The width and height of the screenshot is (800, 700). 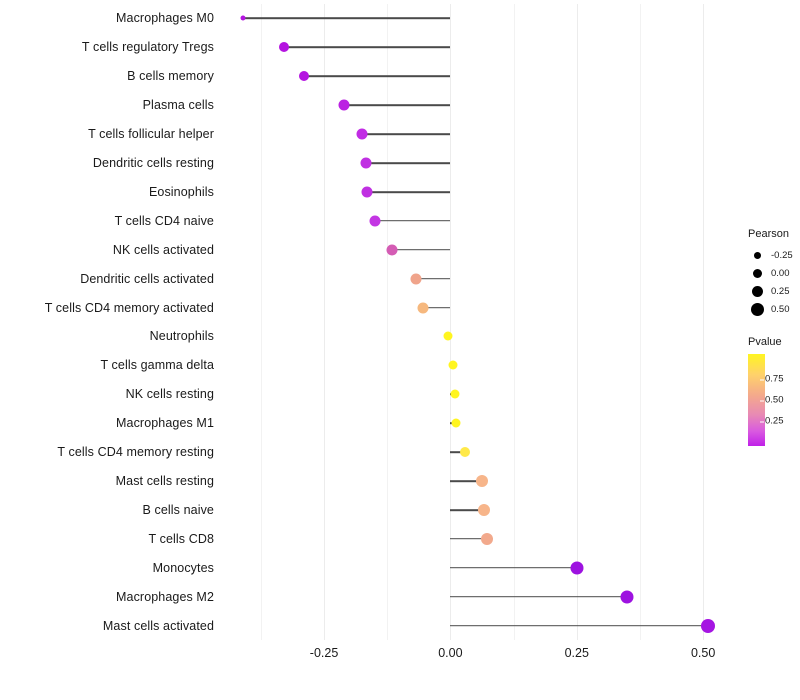 What do you see at coordinates (780, 273) in the screenshot?
I see `legend-size-label: 0.00` at bounding box center [780, 273].